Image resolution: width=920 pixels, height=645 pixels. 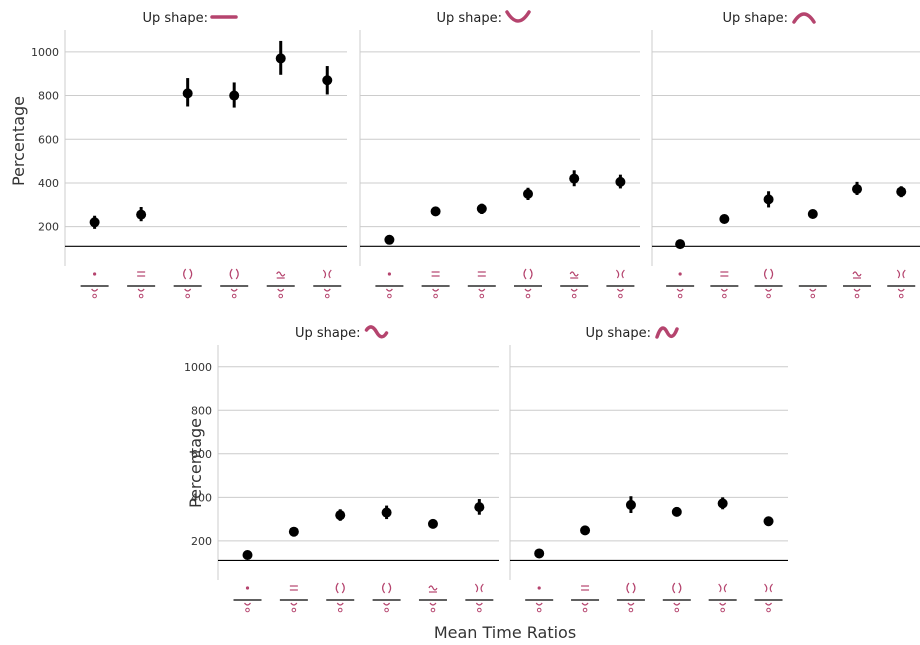 I want to click on valley-curve-icon, so click(x=518, y=16).